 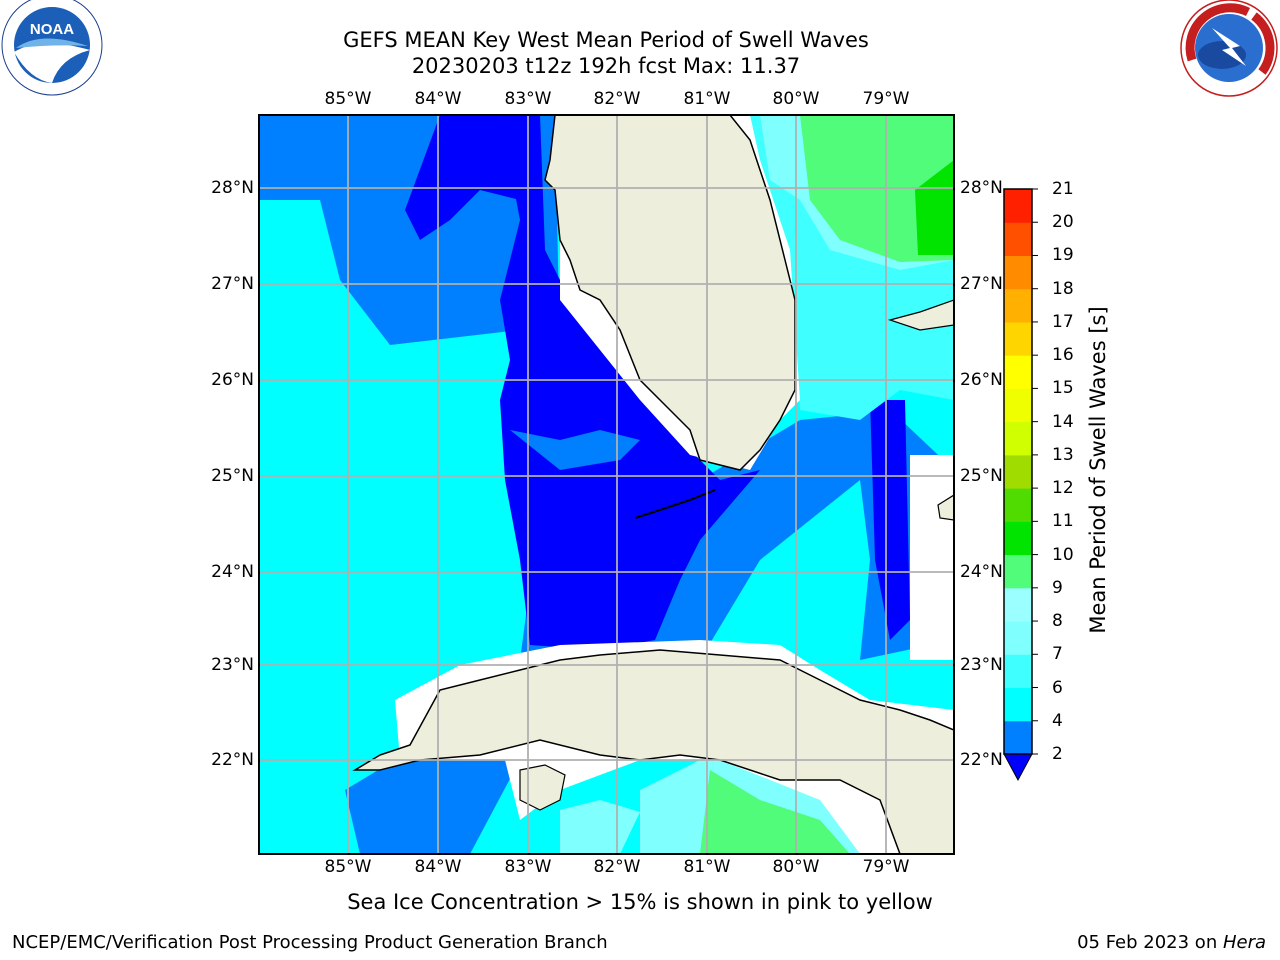 I want to click on colorbar-label: 4, so click(x=1057, y=720).